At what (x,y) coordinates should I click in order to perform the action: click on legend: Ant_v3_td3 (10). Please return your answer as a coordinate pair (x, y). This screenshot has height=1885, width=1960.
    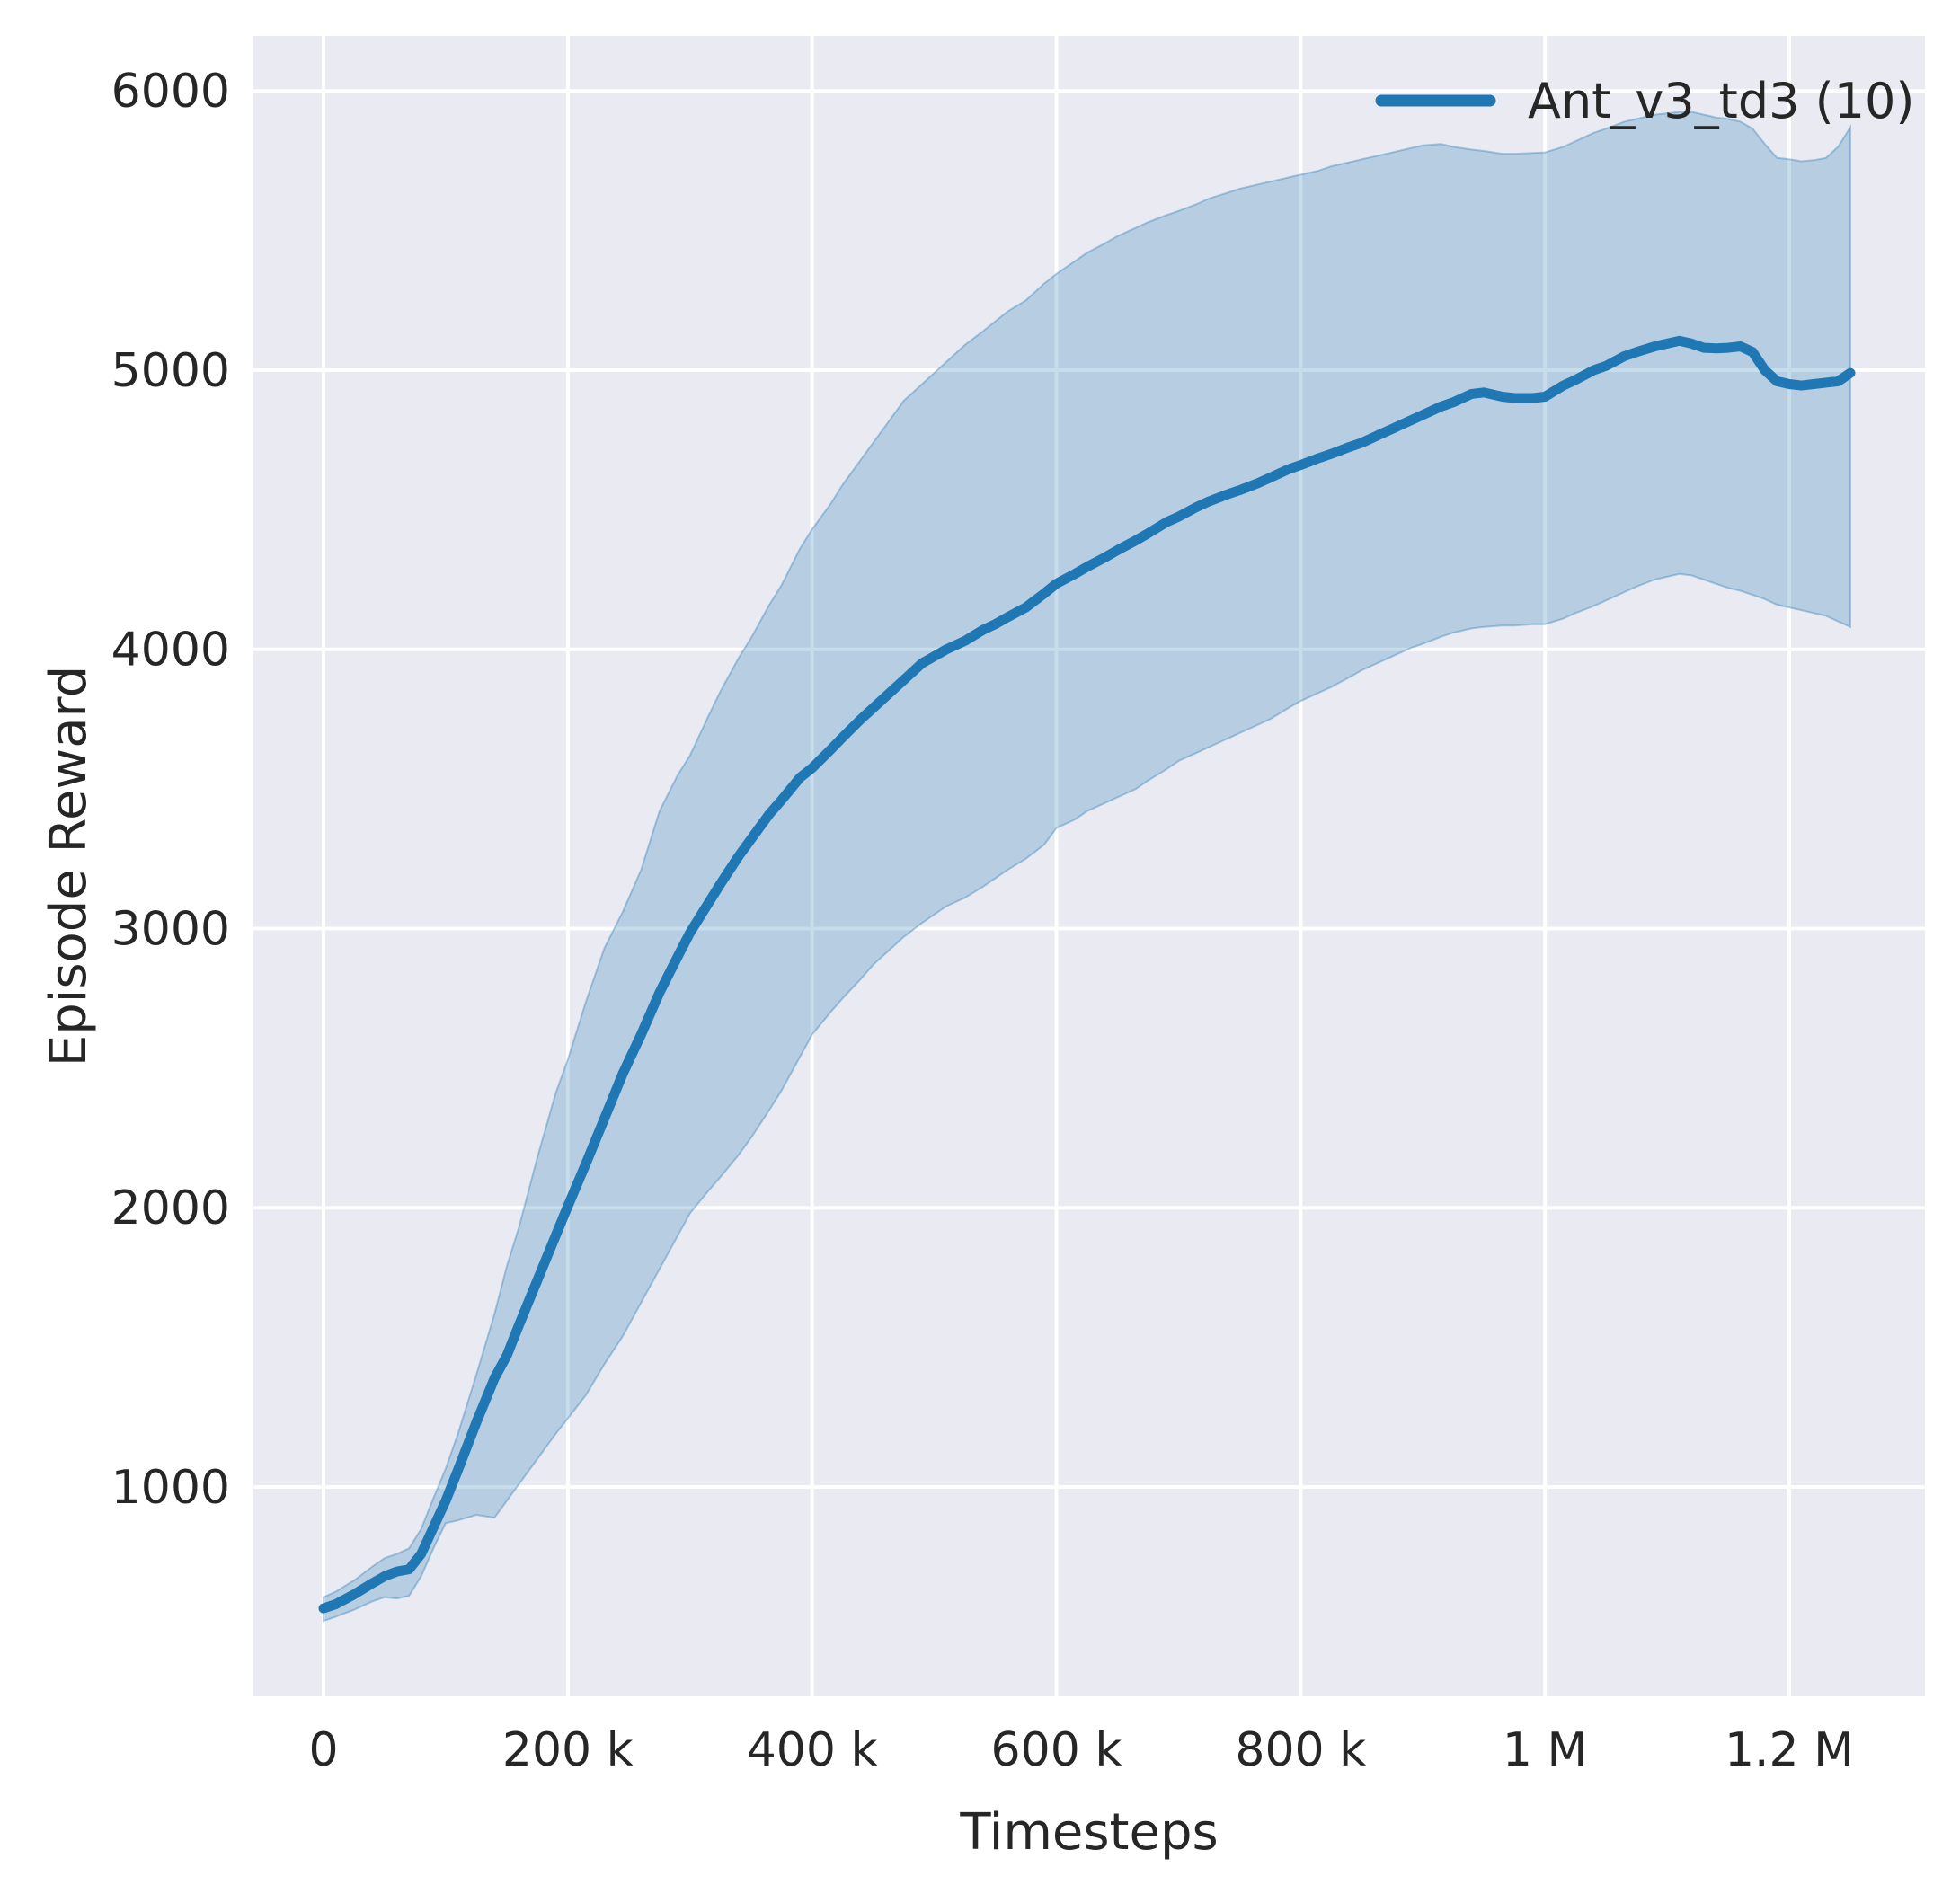
    Looking at the image, I should click on (1645, 101).